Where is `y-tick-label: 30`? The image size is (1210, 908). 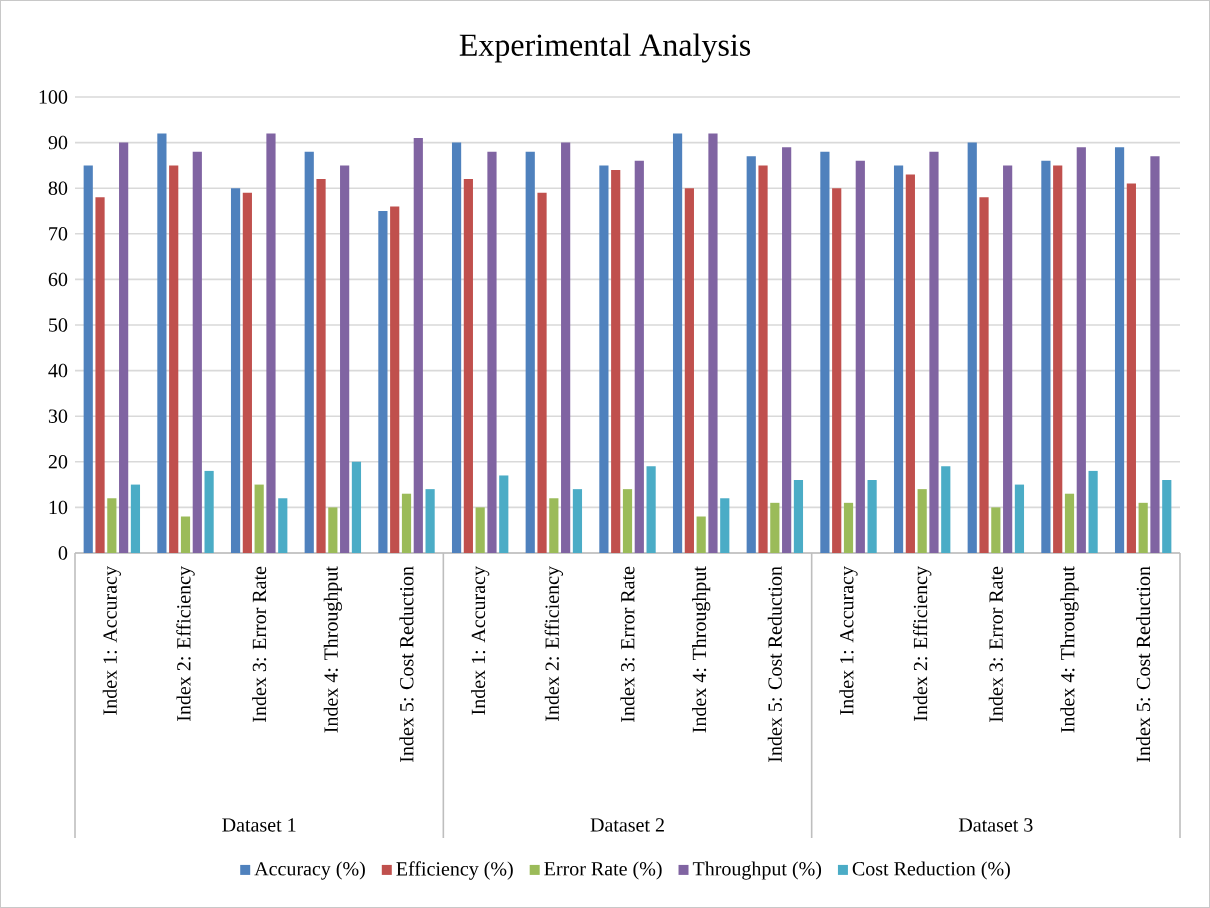 y-tick-label: 30 is located at coordinates (58, 416).